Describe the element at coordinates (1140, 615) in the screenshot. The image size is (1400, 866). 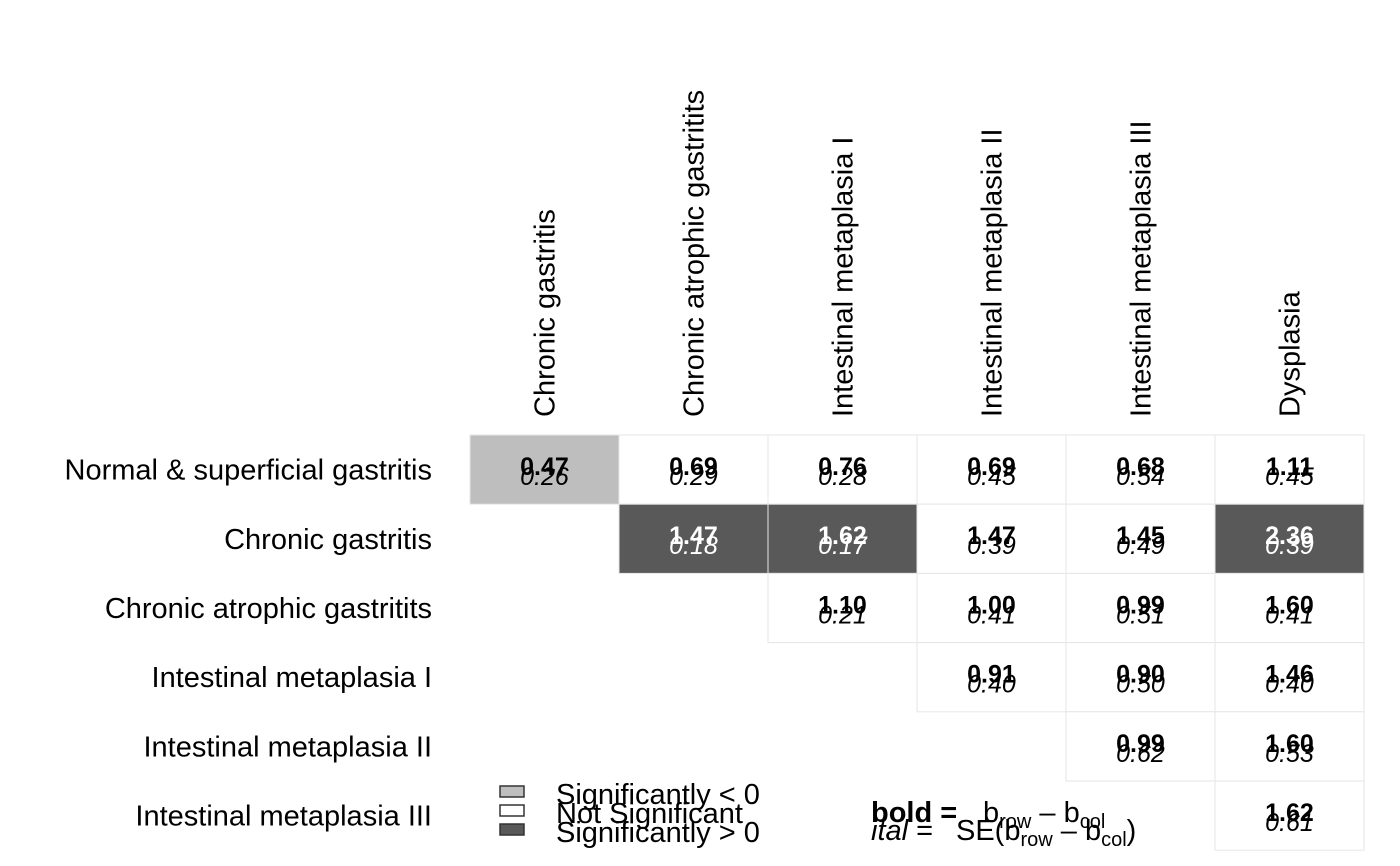
I see `cell-se: 0.51` at that location.